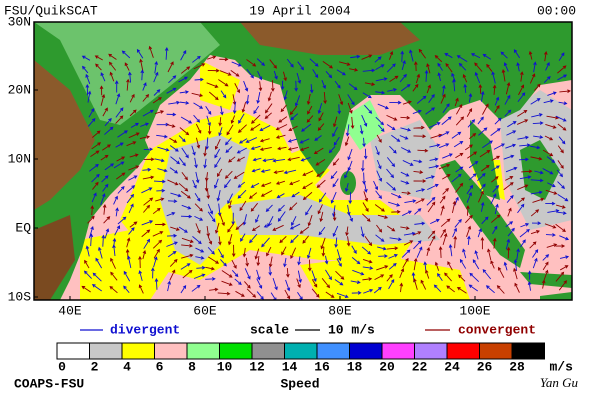  Describe the element at coordinates (452, 366) in the screenshot. I see `colorbar-label: 24` at that location.